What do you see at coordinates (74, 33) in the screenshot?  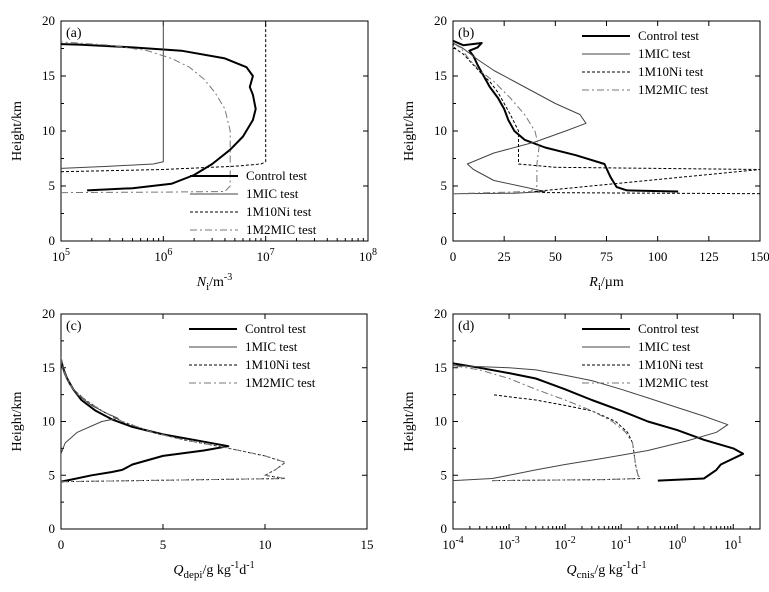 I see `panel-label: (a)` at bounding box center [74, 33].